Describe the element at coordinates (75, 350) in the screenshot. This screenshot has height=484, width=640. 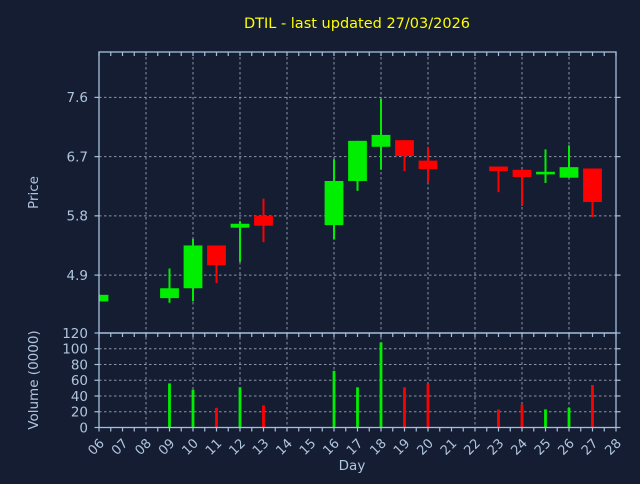
I see `volume-tick-label: 100` at that location.